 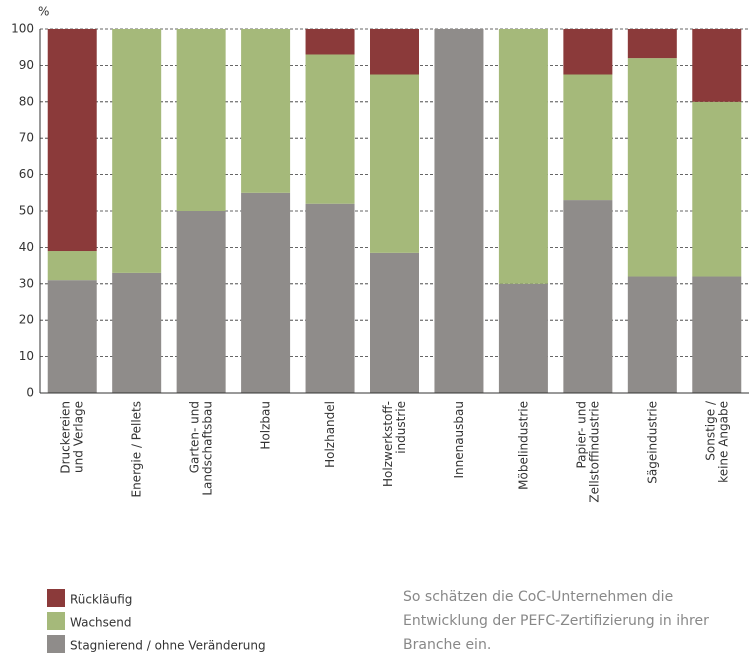 I want to click on x-tick-label-line: Garten- und, so click(x=194, y=437).